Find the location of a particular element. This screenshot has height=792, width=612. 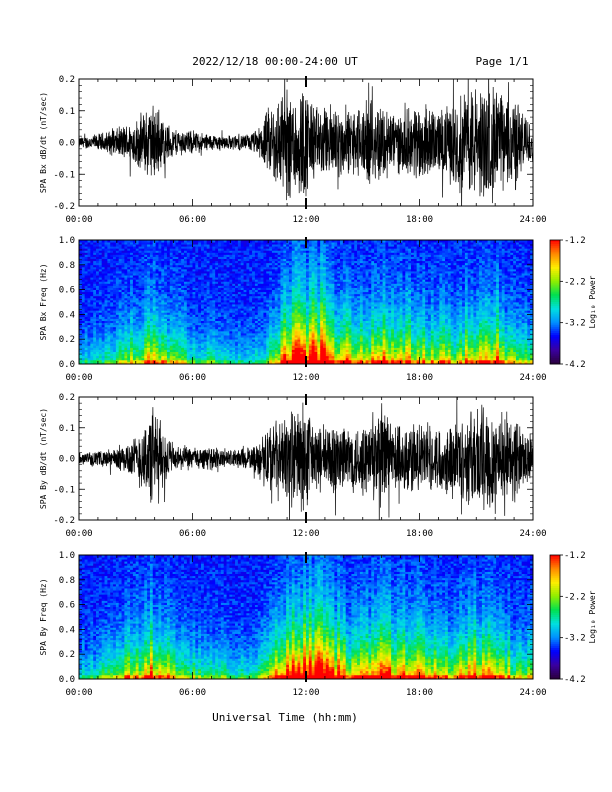

page-indicator: Page 1/1 is located at coordinates (502, 61).